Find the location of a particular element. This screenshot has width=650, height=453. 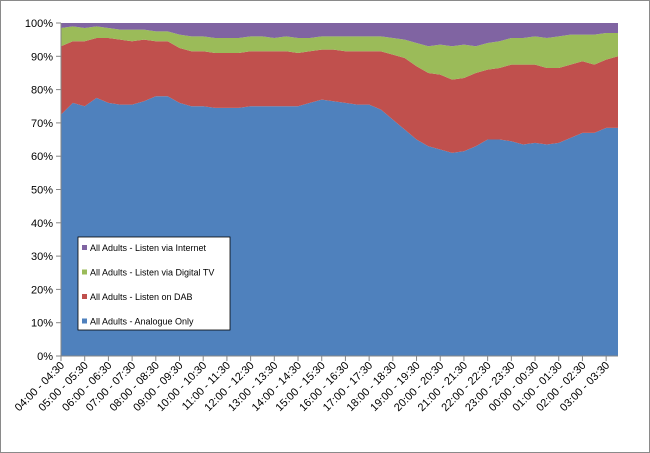

legend-label: All Adults - Listen via Digital TV is located at coordinates (152, 273).